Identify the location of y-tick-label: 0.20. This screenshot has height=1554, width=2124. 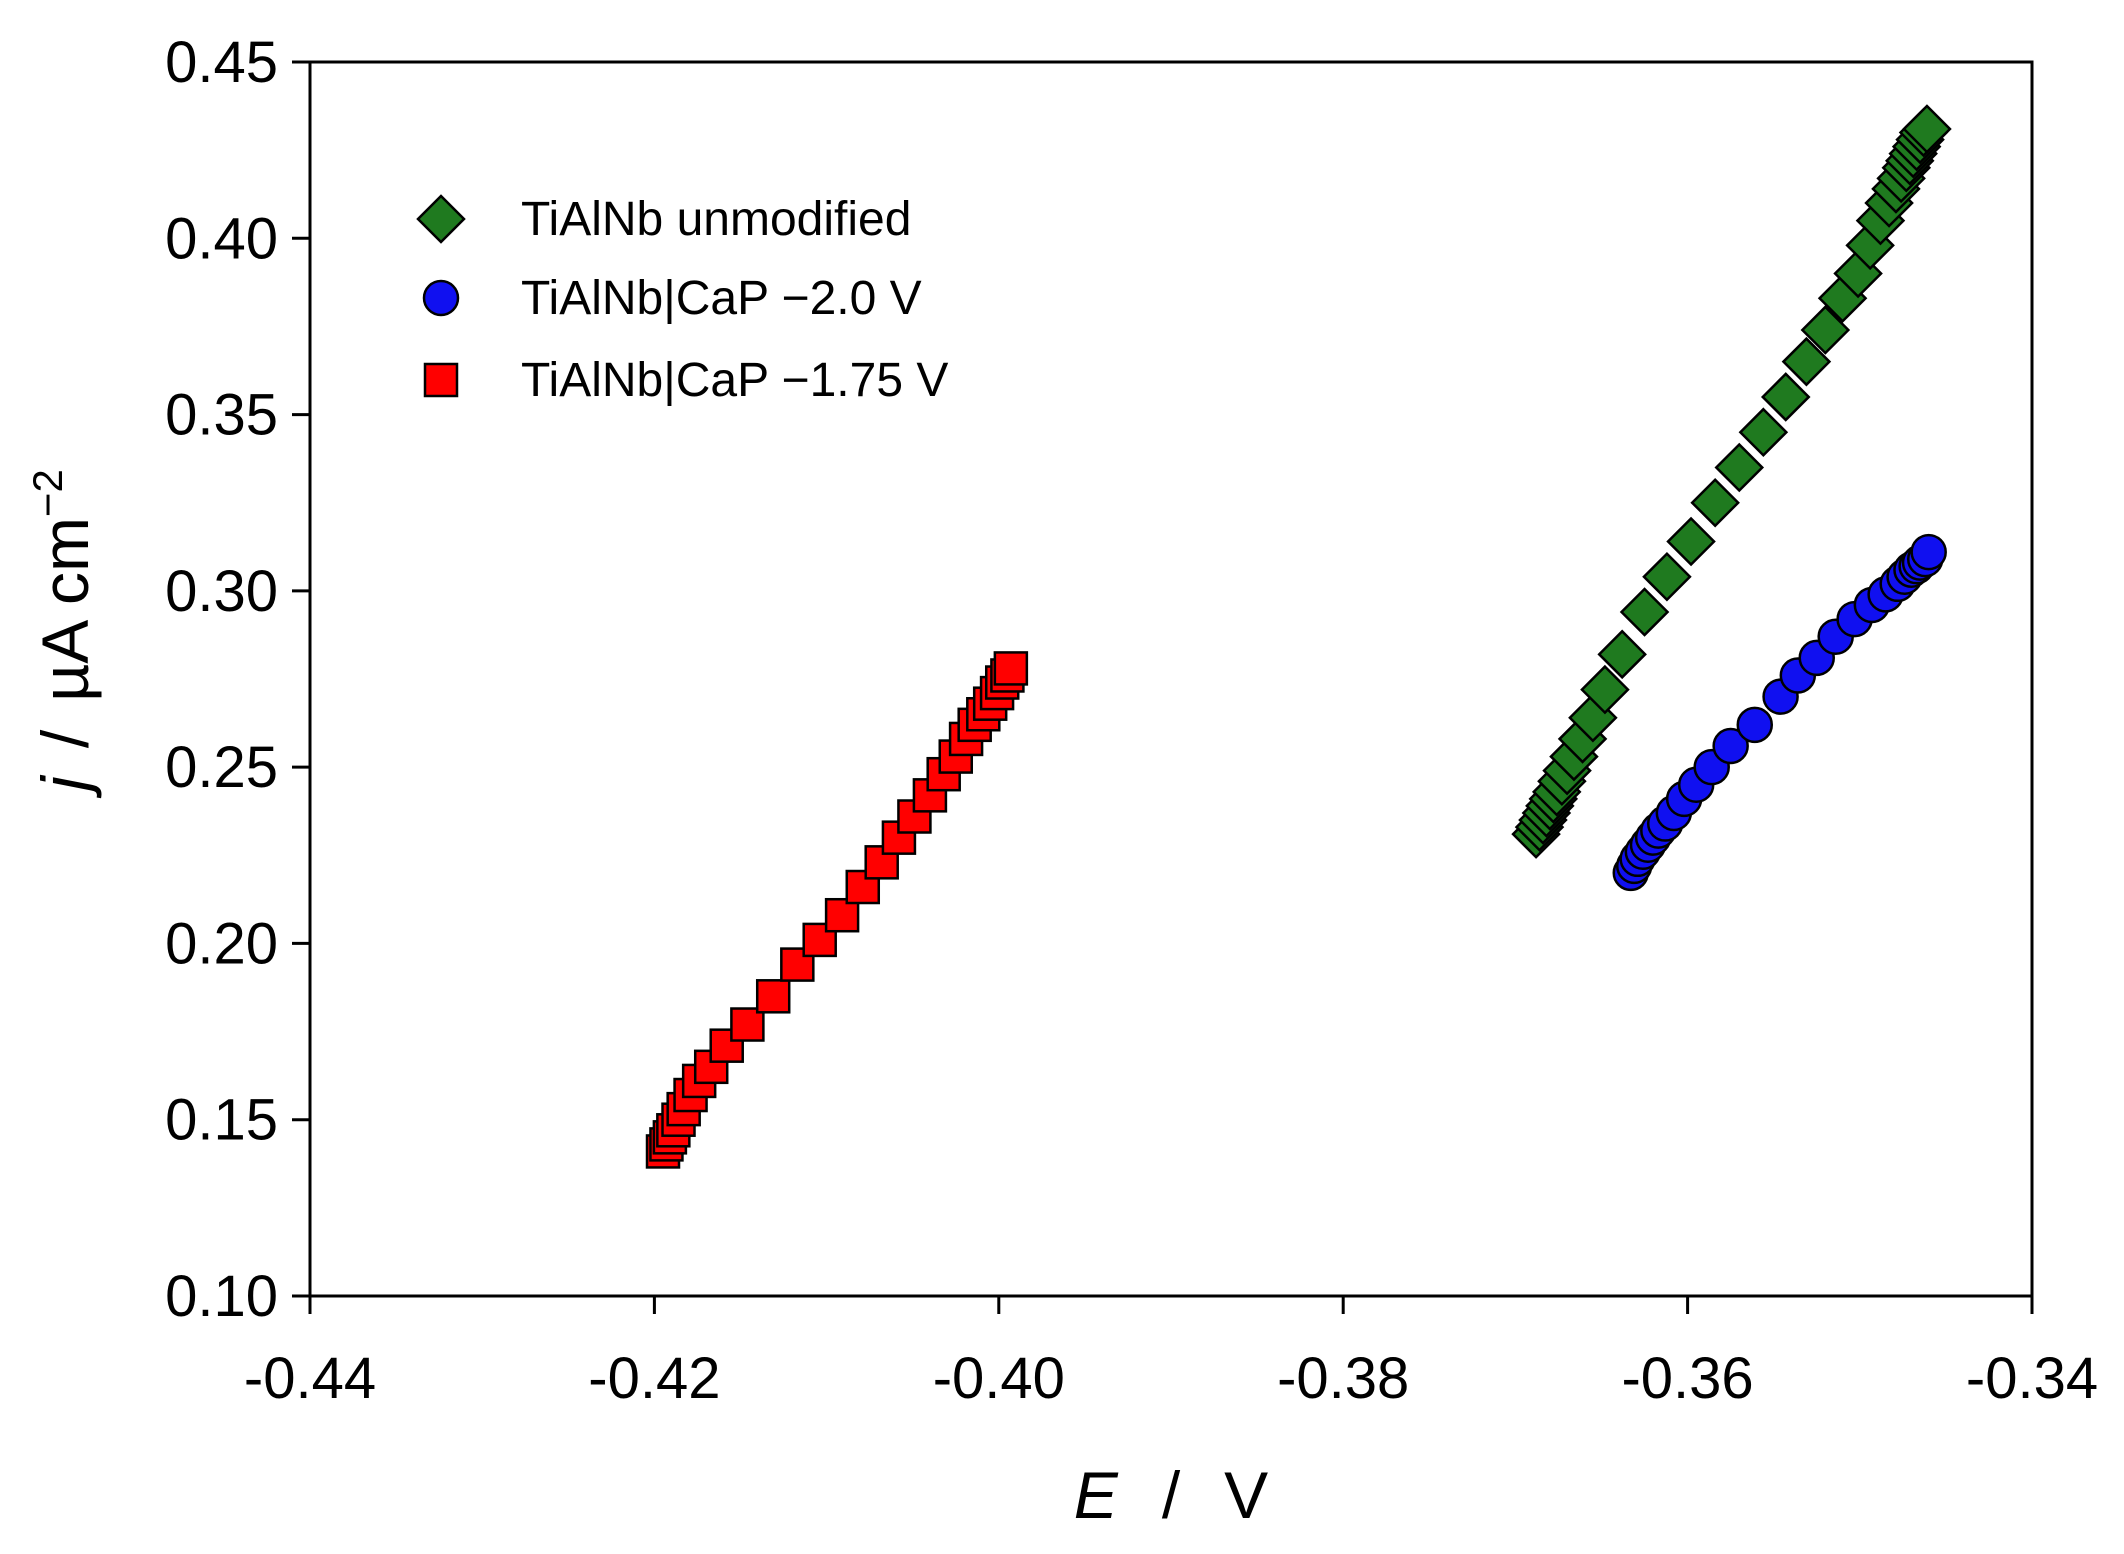
(221, 943).